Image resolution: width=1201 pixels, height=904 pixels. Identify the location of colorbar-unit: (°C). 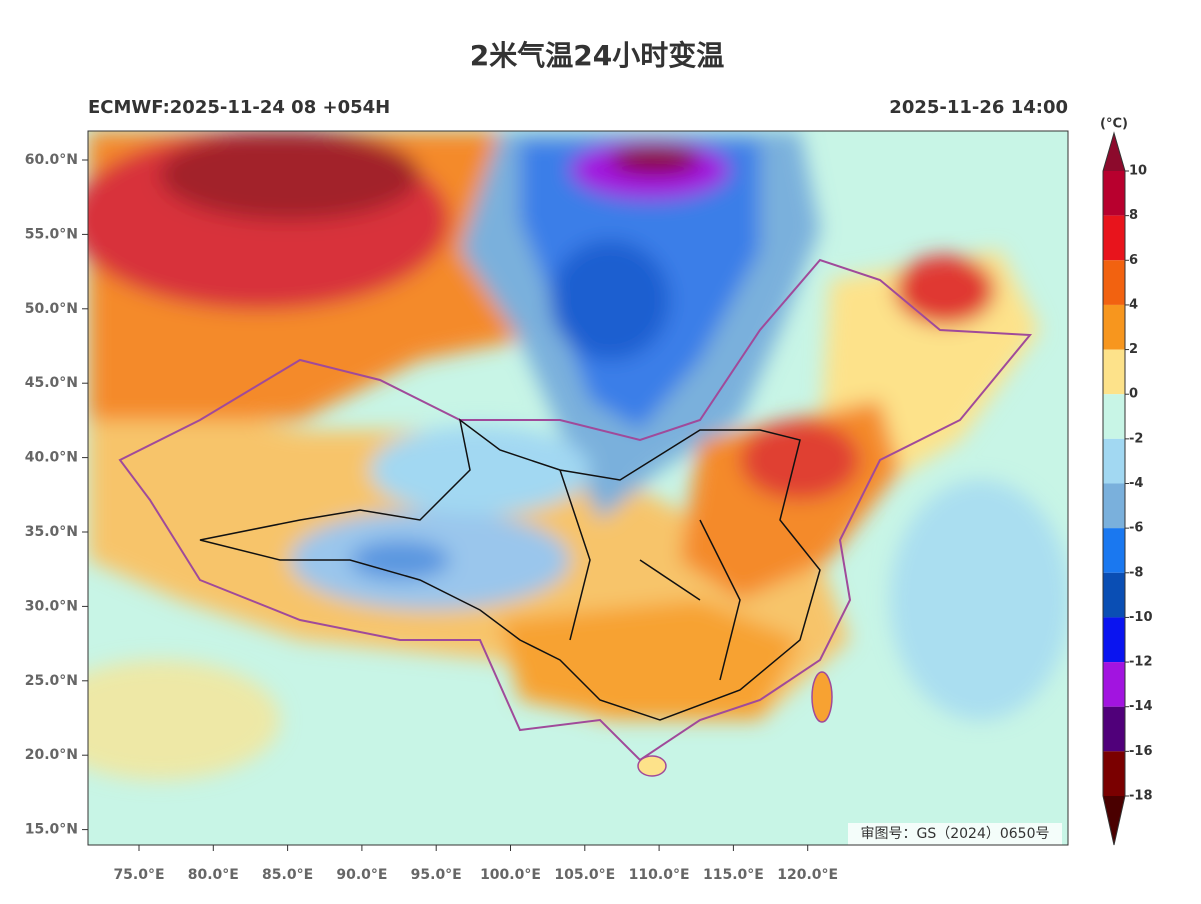
(1114, 124).